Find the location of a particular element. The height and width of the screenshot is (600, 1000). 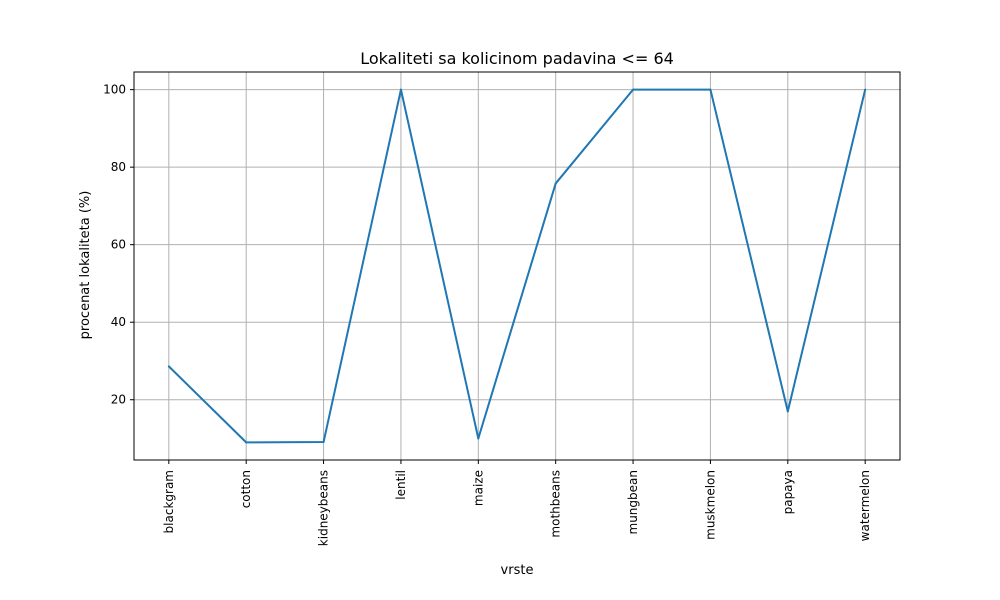

x-tick-label: kidneybeans is located at coordinates (324, 508).